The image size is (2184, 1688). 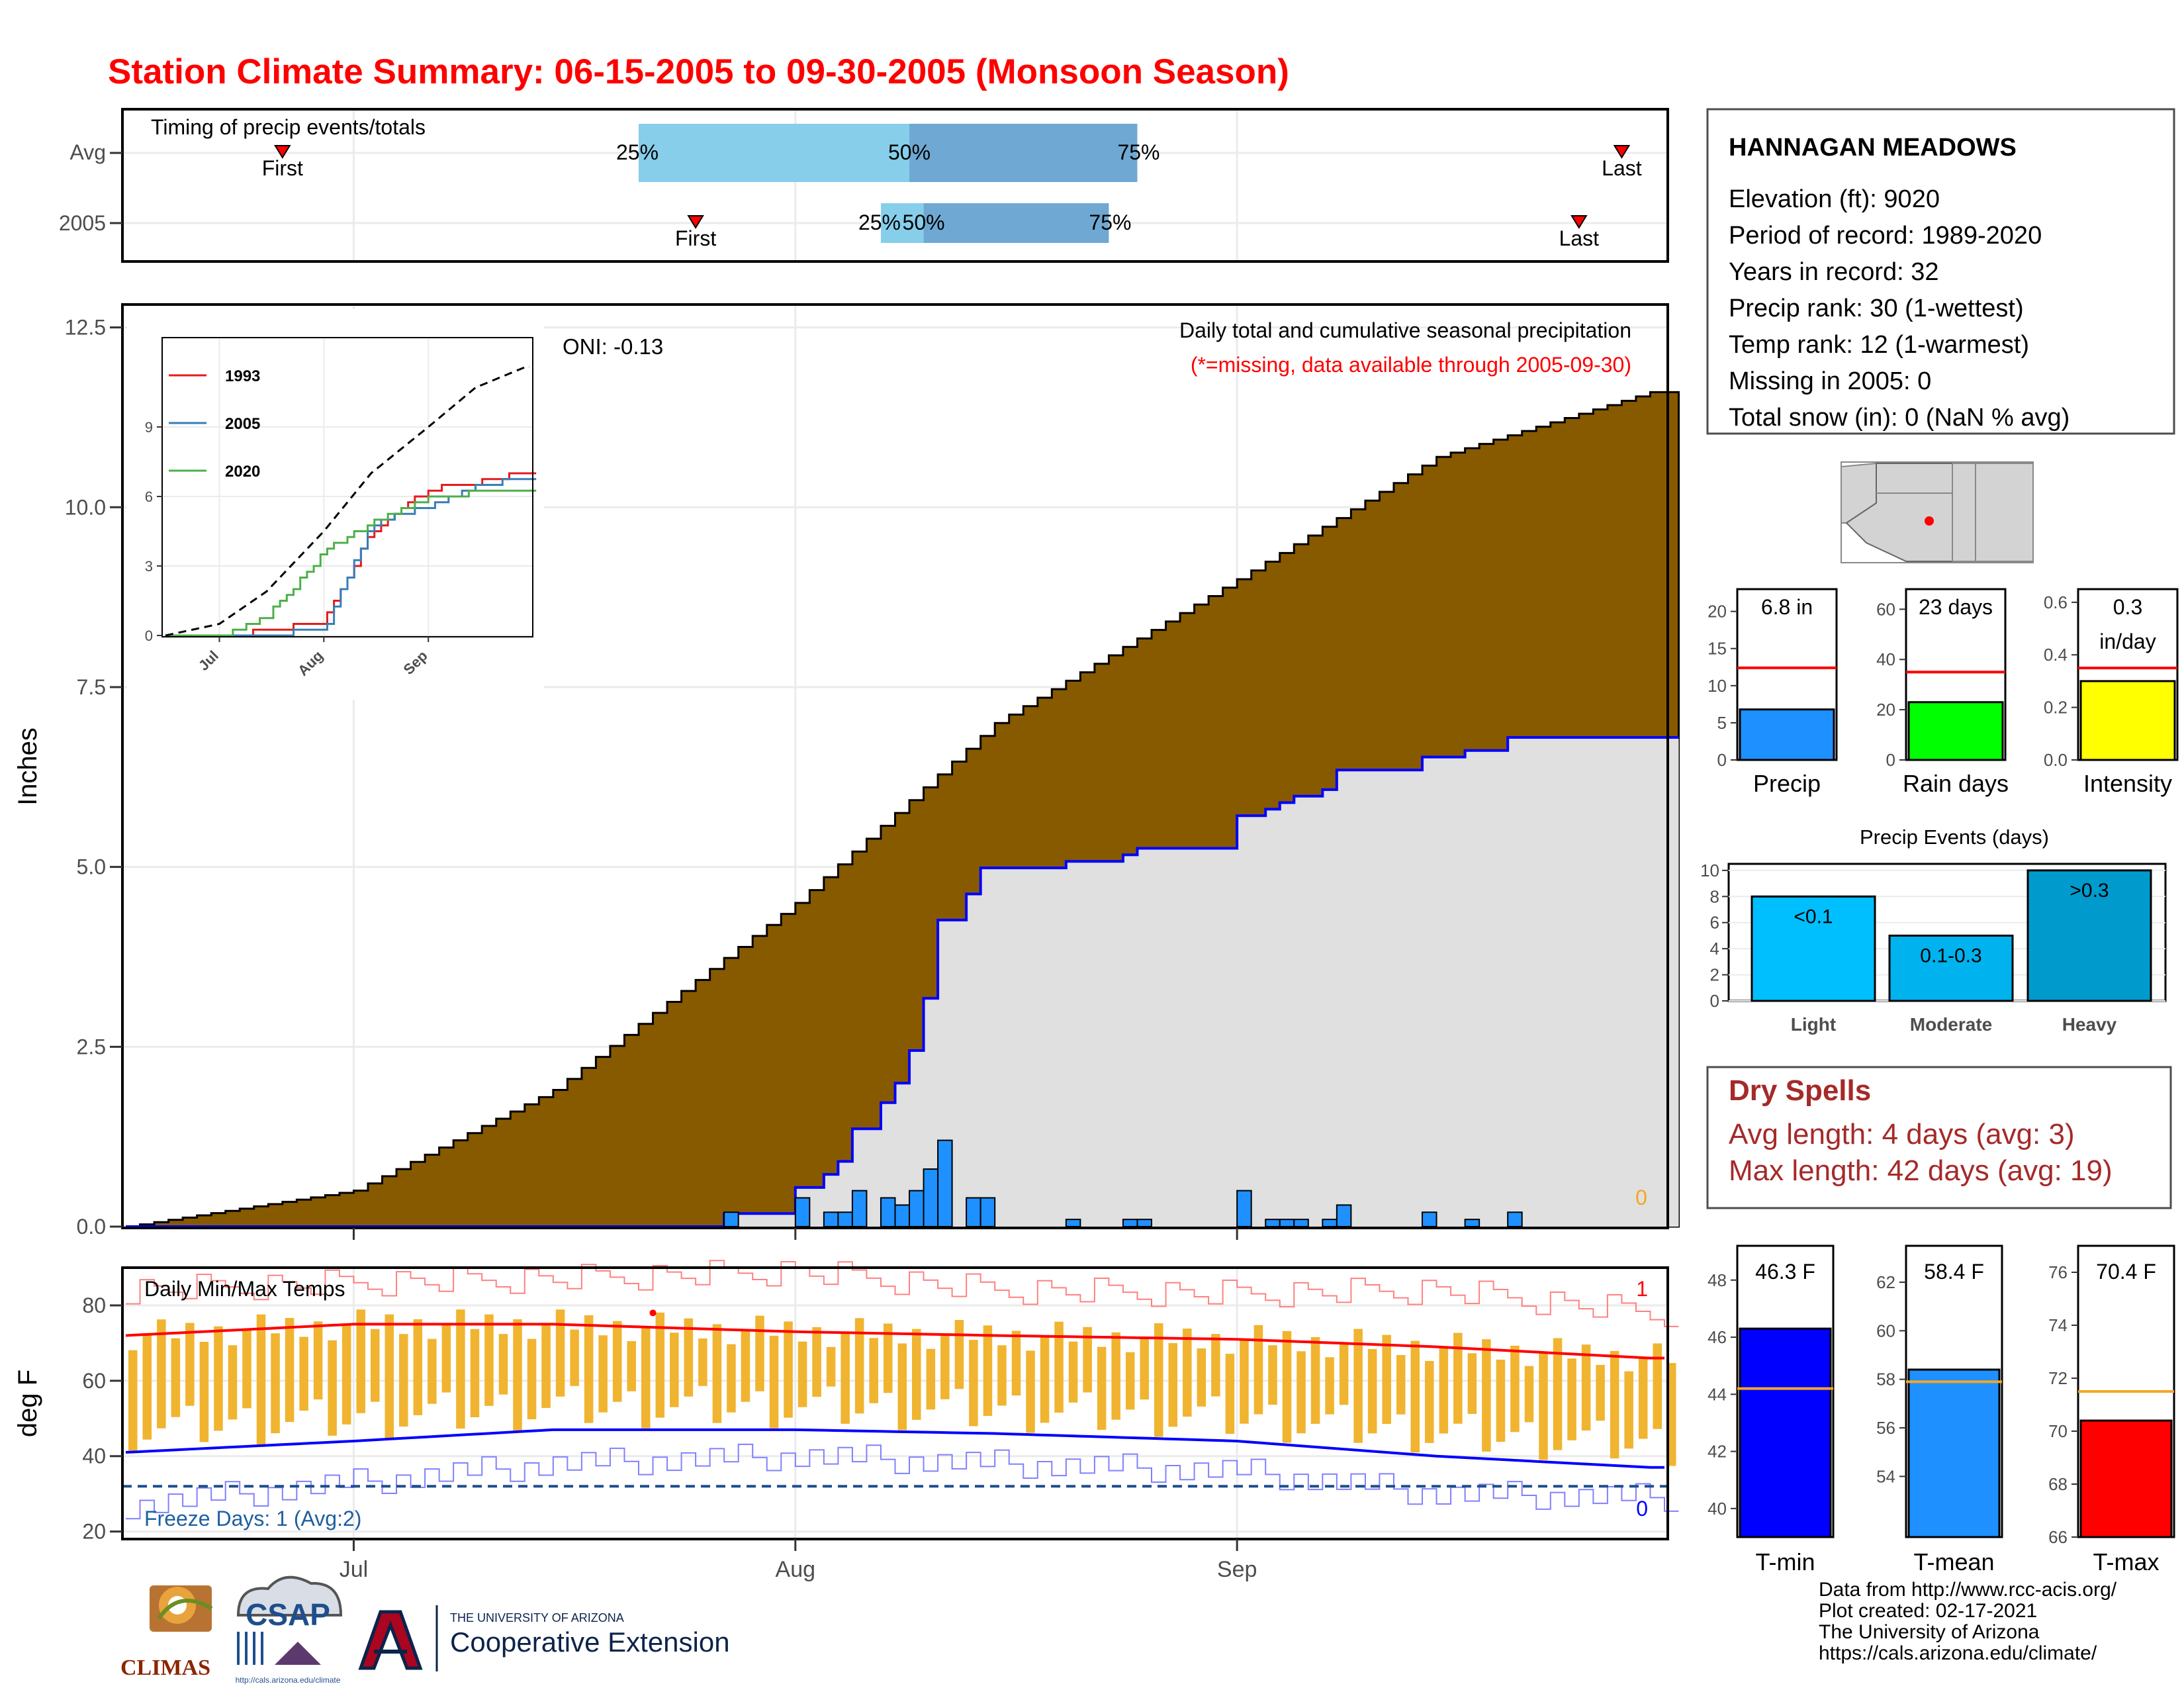 I want to click on credit-plot-created: Plot created: 02-17-2021, so click(x=1928, y=1611).